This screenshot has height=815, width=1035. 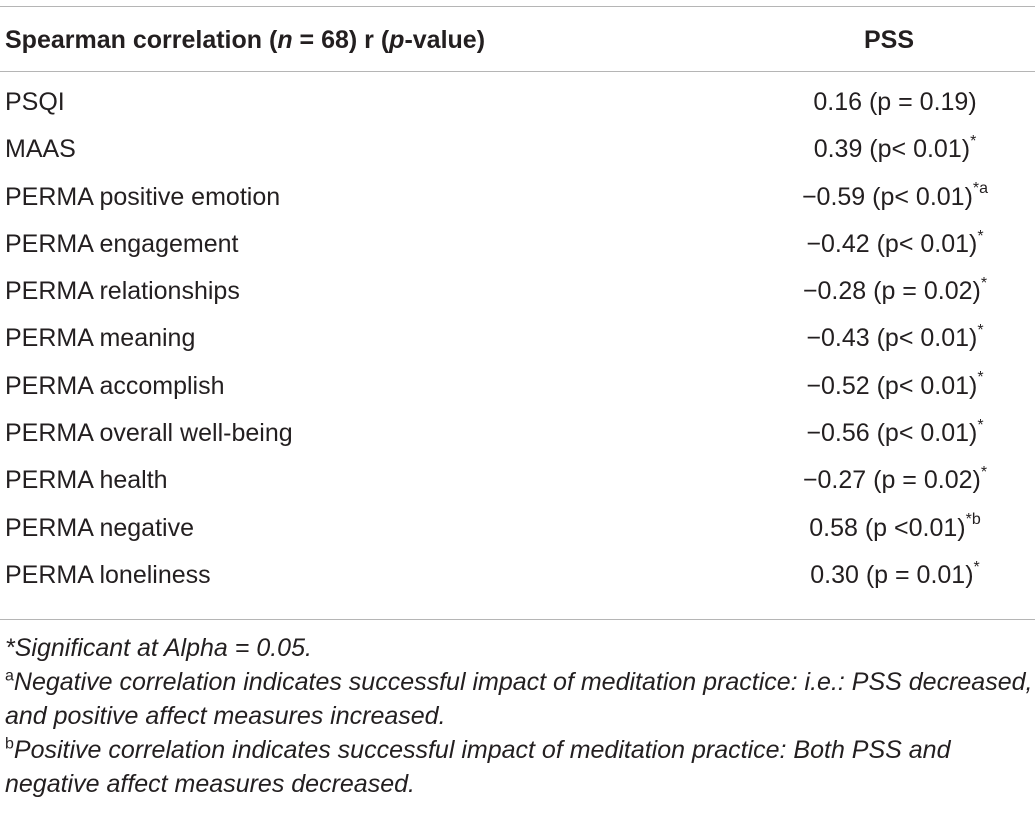 What do you see at coordinates (149, 433) in the screenshot?
I see `row-label: PERMA overall well-being` at bounding box center [149, 433].